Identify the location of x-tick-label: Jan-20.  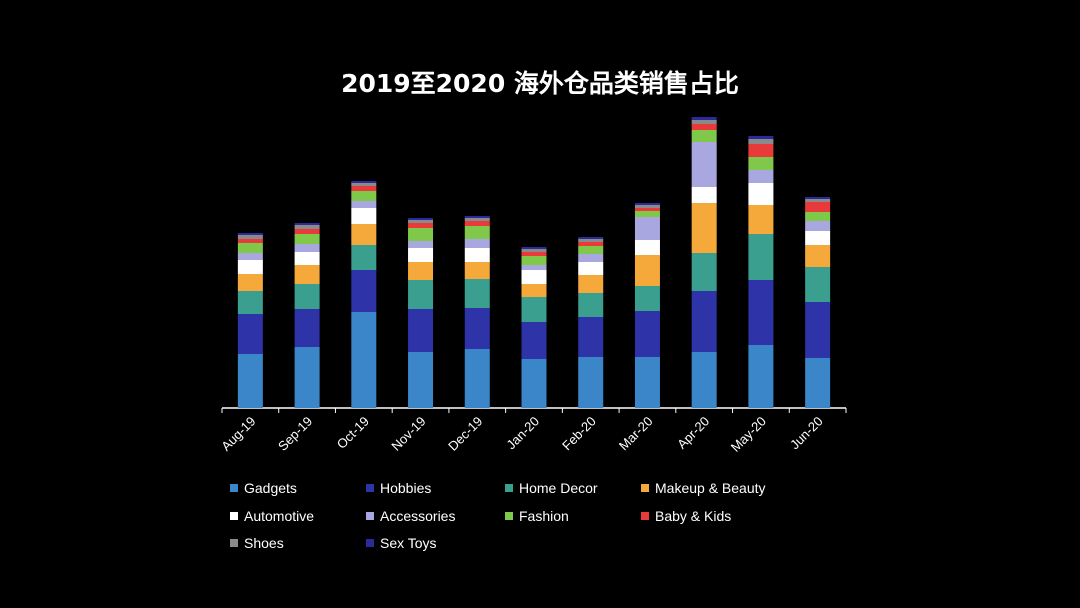
(522, 433).